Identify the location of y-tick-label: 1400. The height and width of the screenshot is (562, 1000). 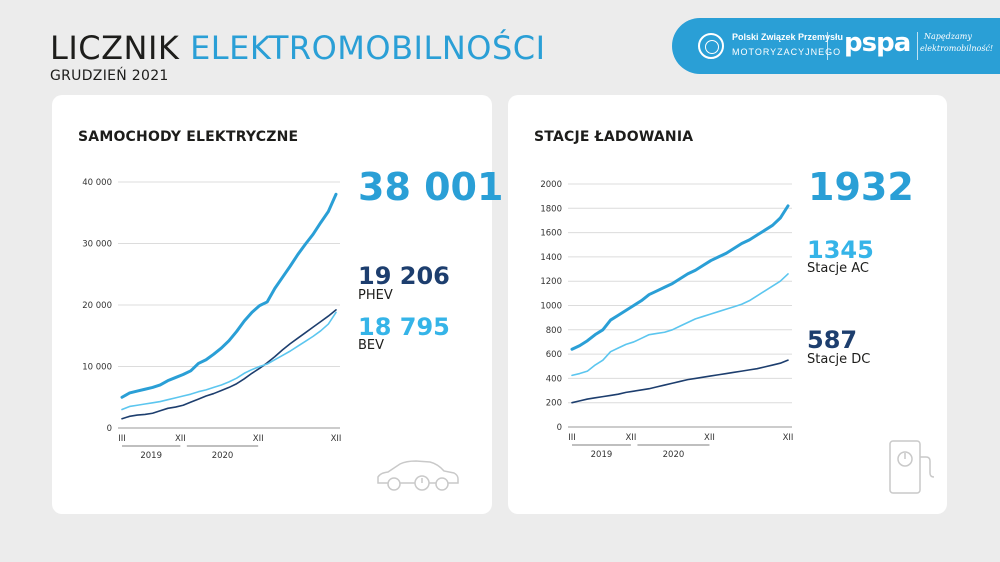
(551, 258).